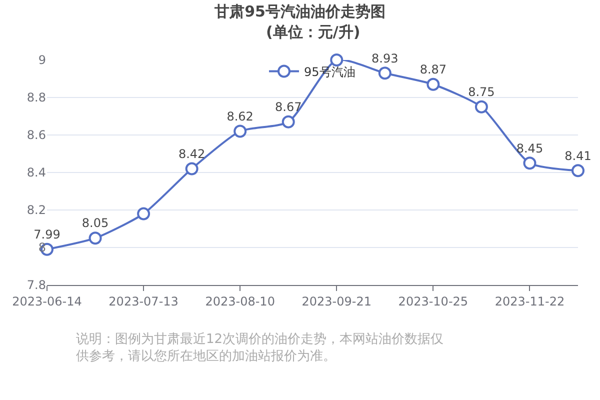 The width and height of the screenshot is (600, 400). I want to click on y-tick-label: 8.6, so click(36, 135).